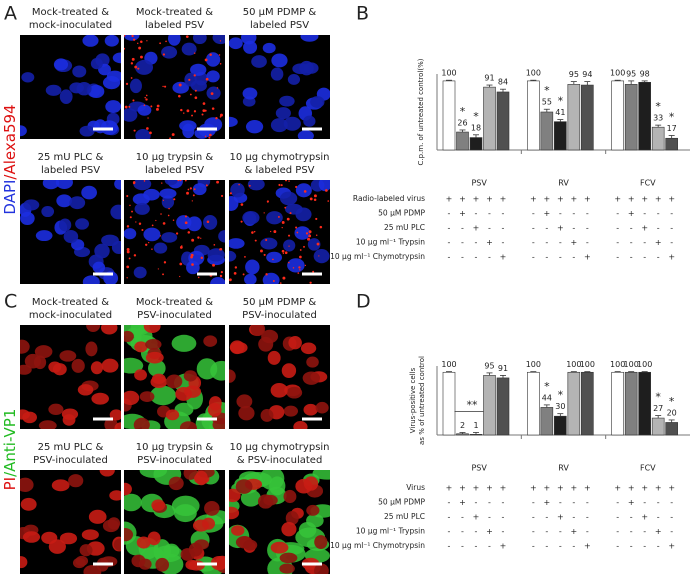  I want to click on value-label: 18, so click(476, 127).